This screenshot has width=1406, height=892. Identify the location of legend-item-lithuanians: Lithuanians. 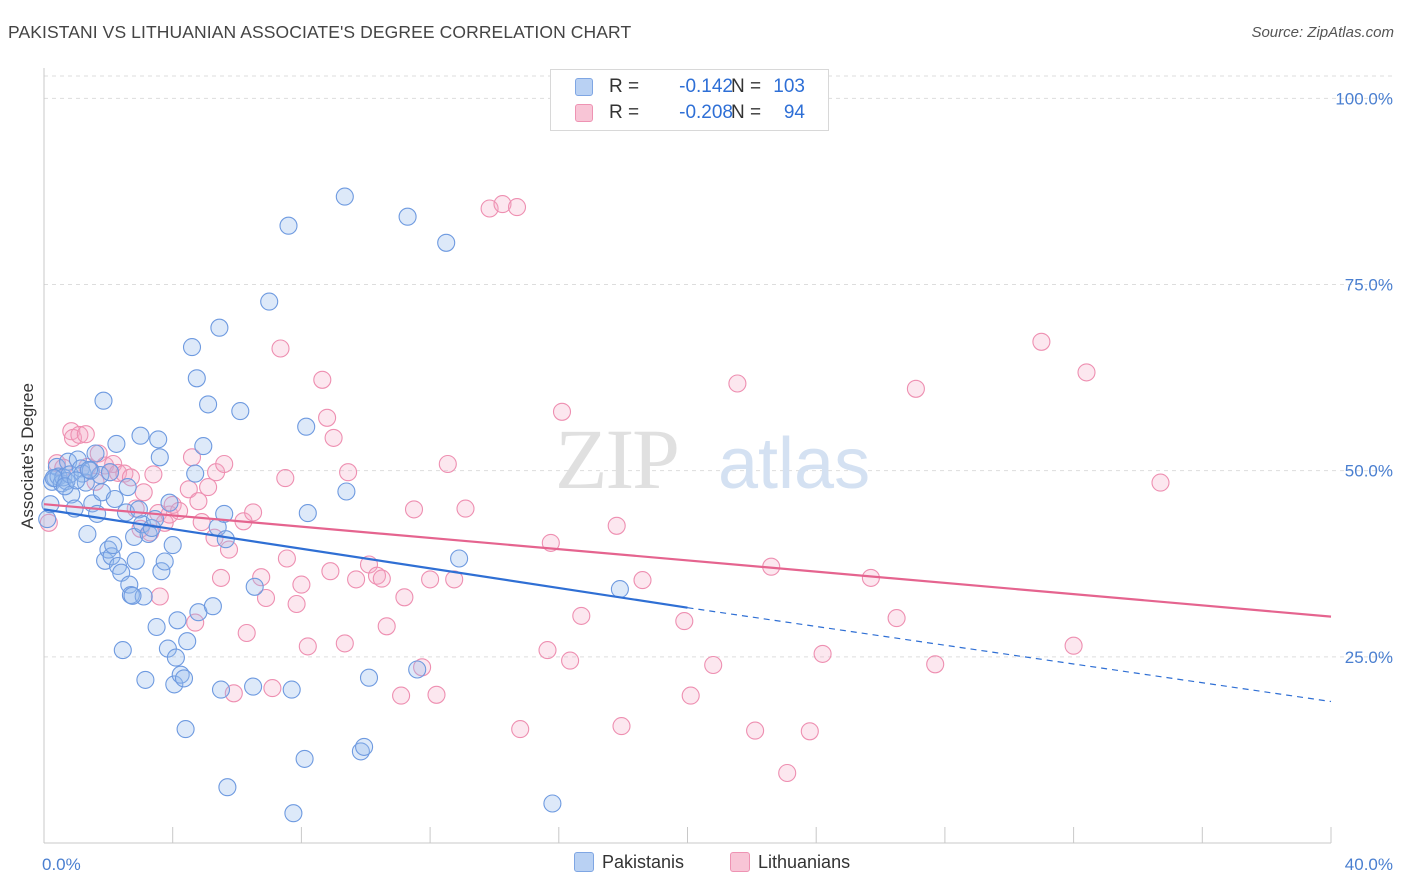
(790, 862).